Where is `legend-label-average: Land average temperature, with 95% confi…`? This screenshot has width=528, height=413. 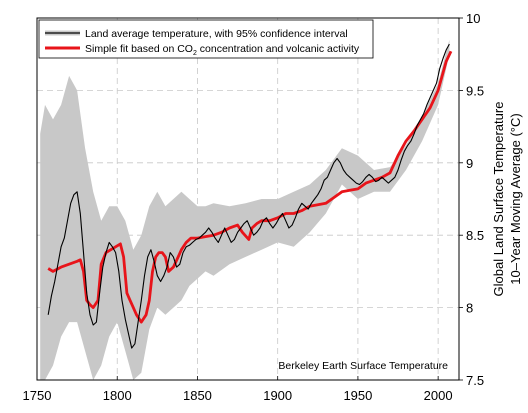
legend-label-average: Land average temperature, with 95% confi… is located at coordinates (216, 34).